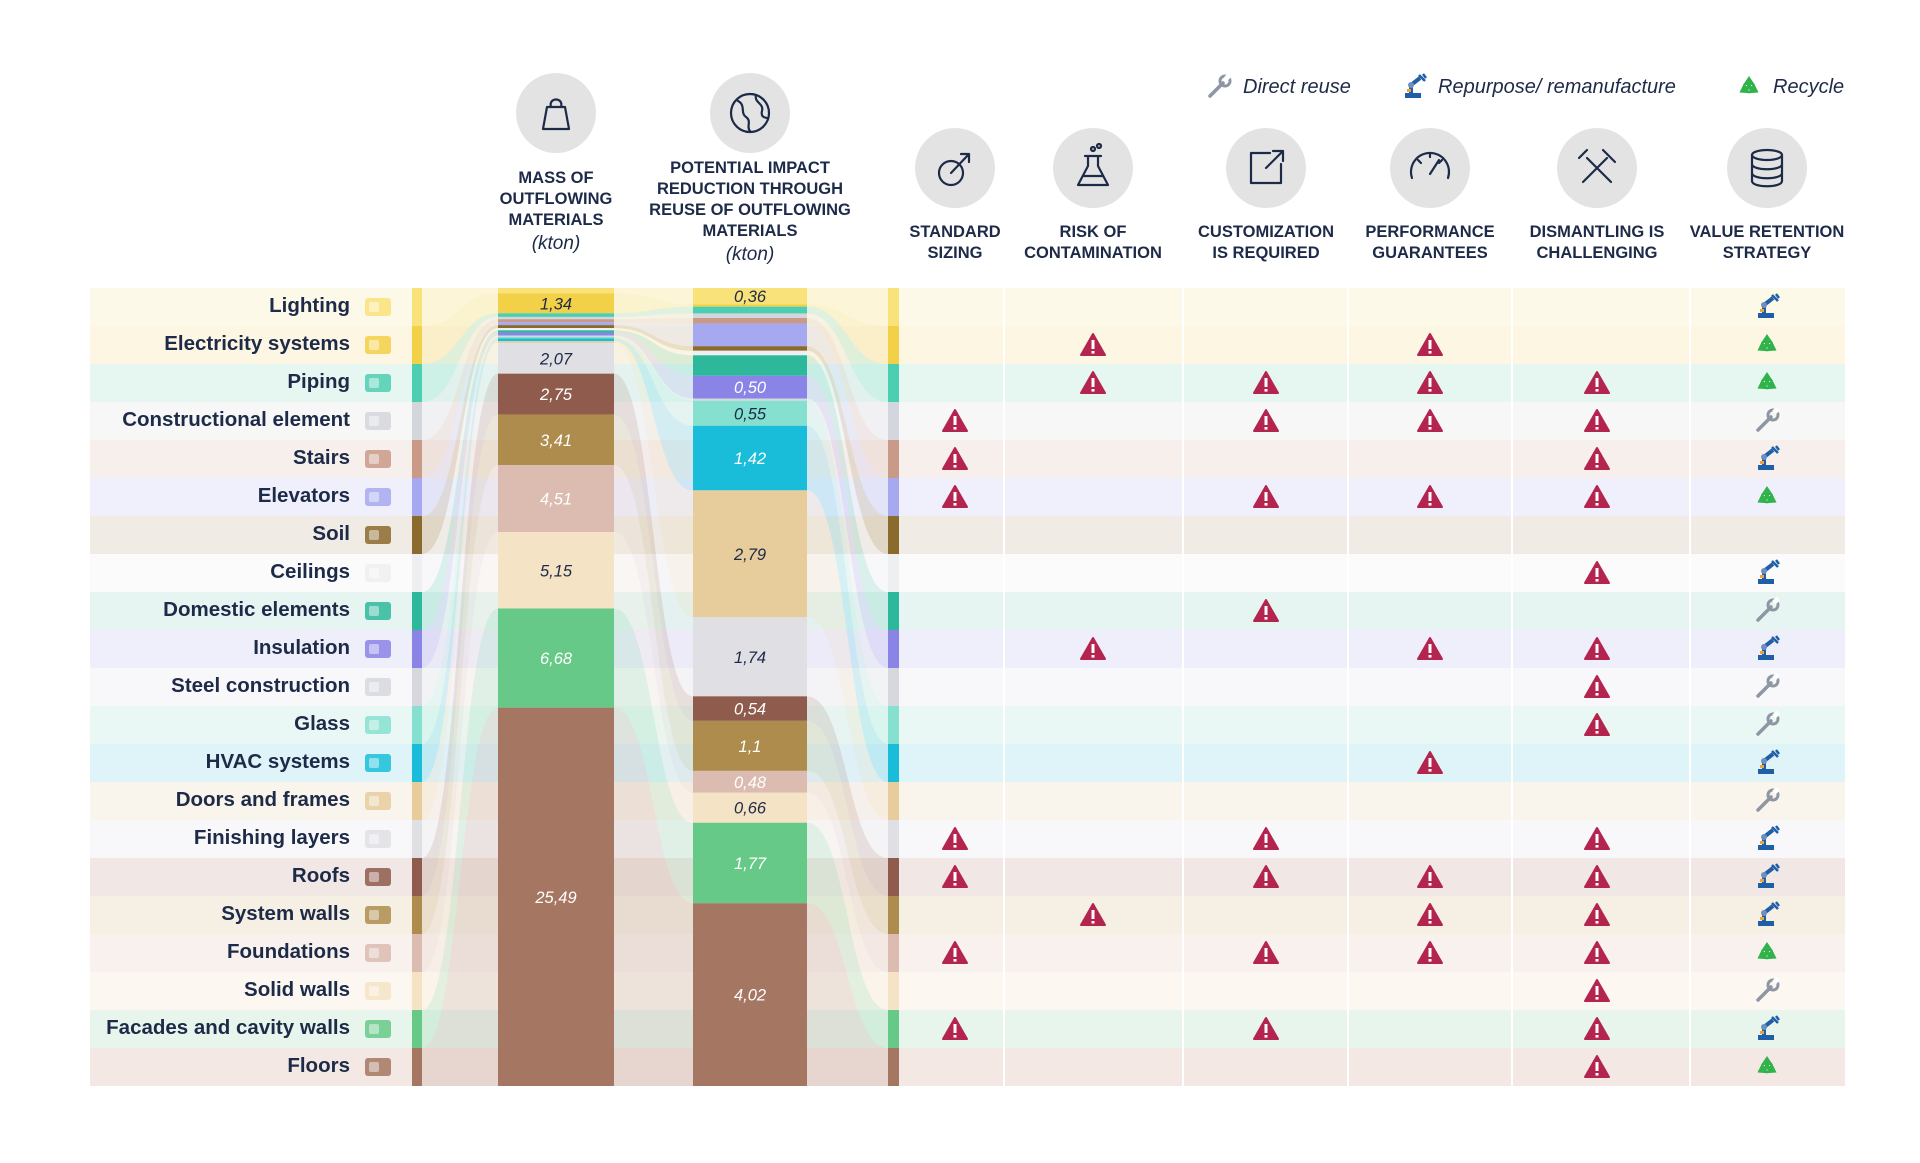 The height and width of the screenshot is (1163, 1920). Describe the element at coordinates (321, 457) in the screenshot. I see `row-label: Stairs` at that location.